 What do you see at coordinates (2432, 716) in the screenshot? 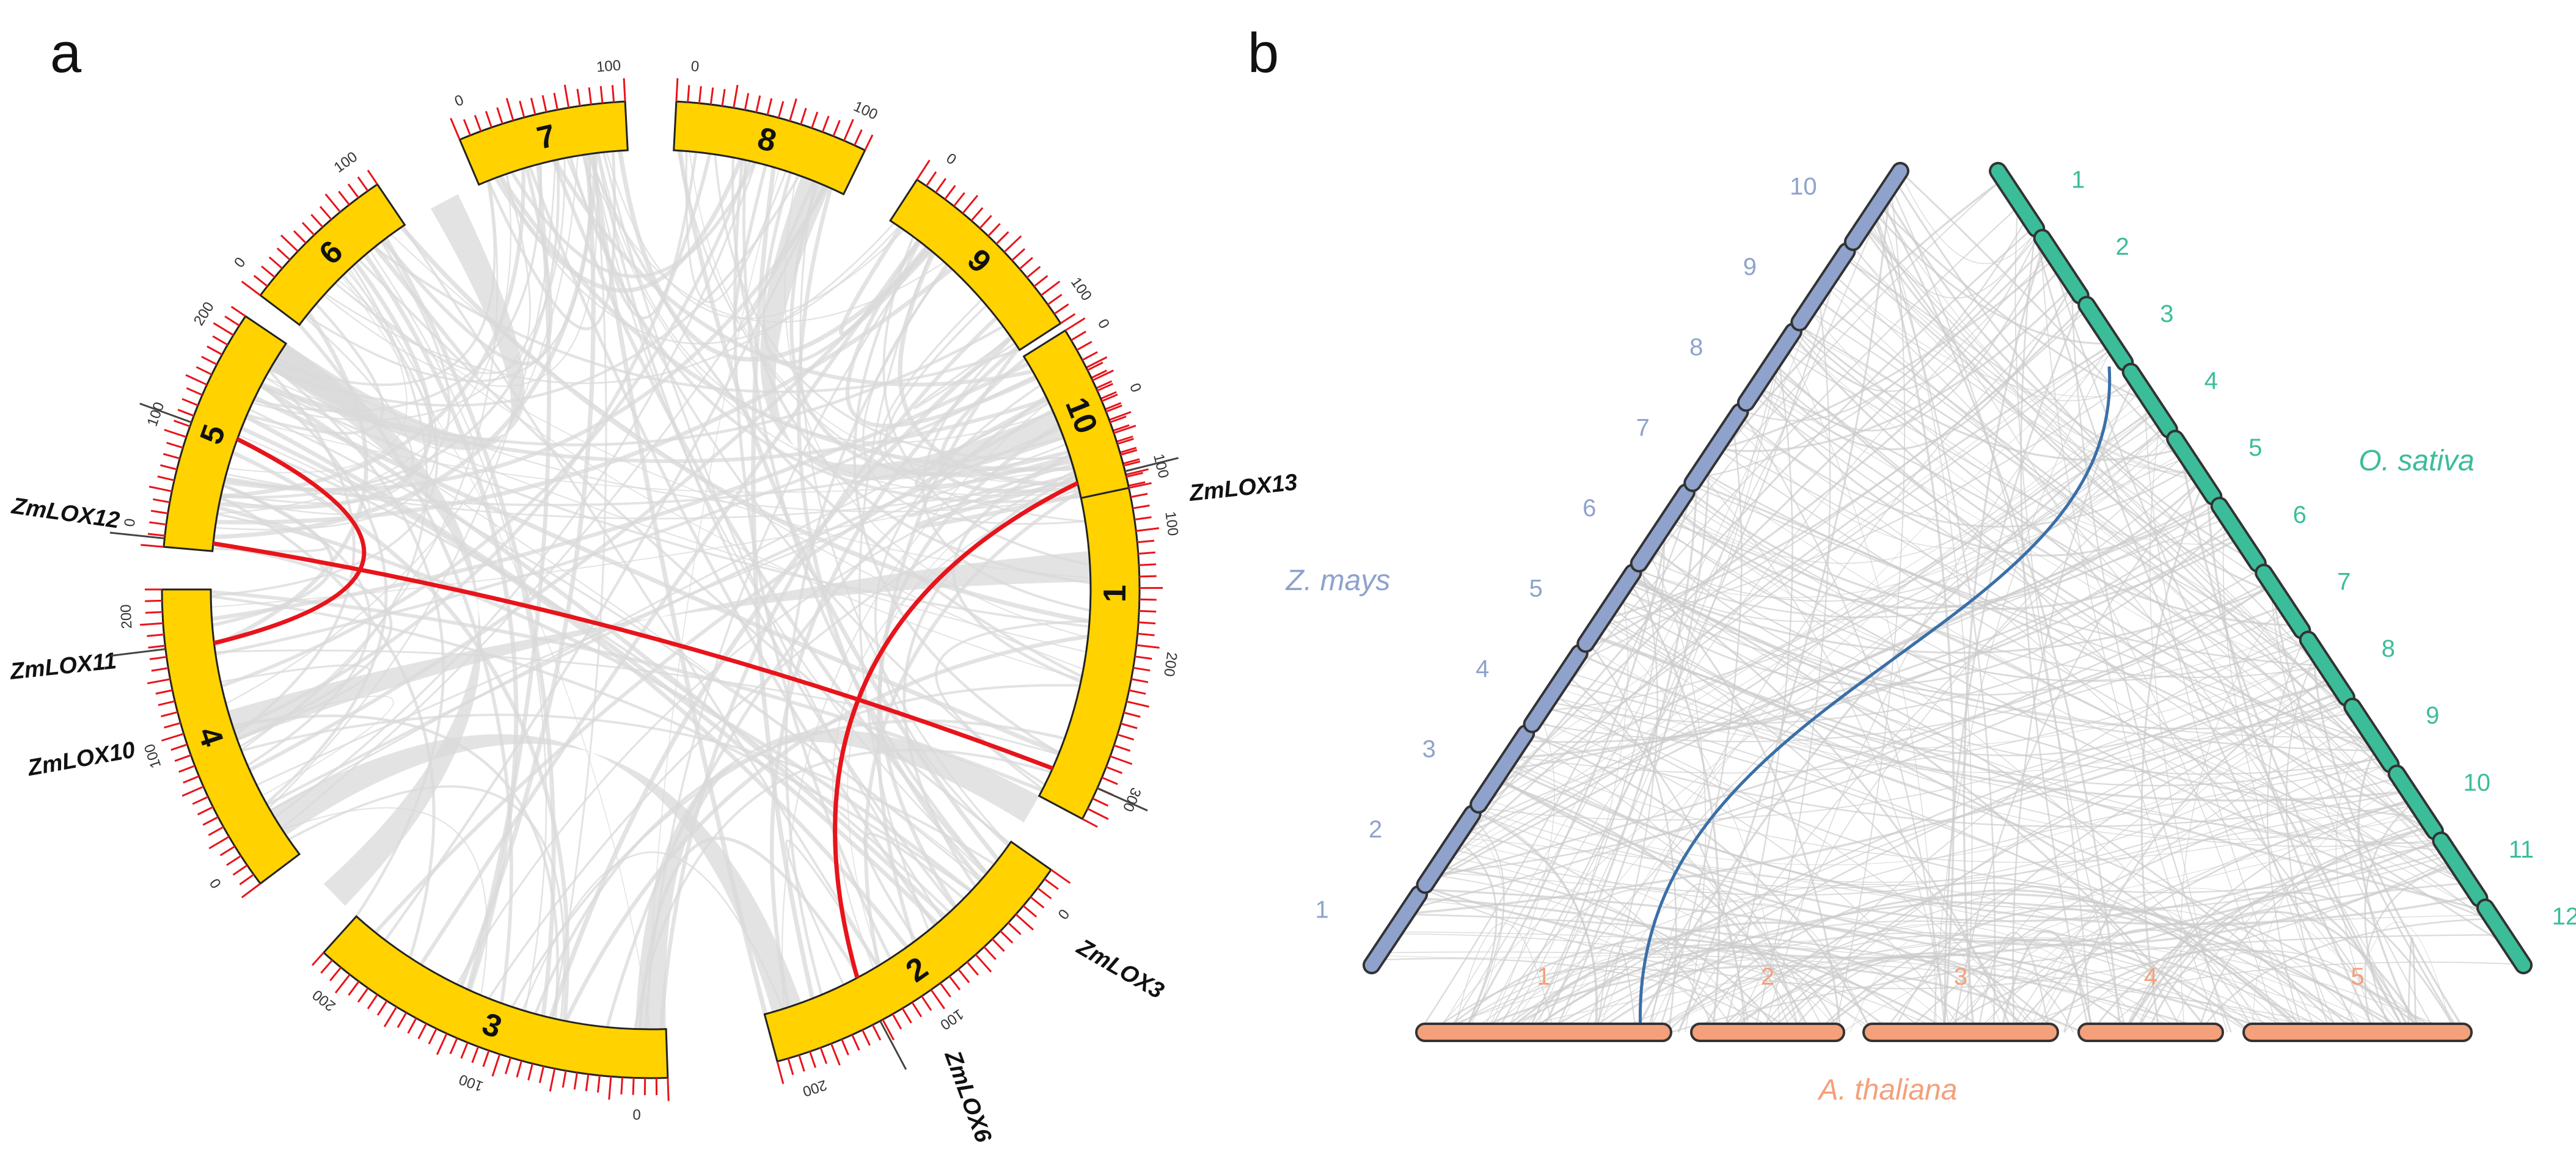
I see `osativa-chromosome-label: 9` at bounding box center [2432, 716].